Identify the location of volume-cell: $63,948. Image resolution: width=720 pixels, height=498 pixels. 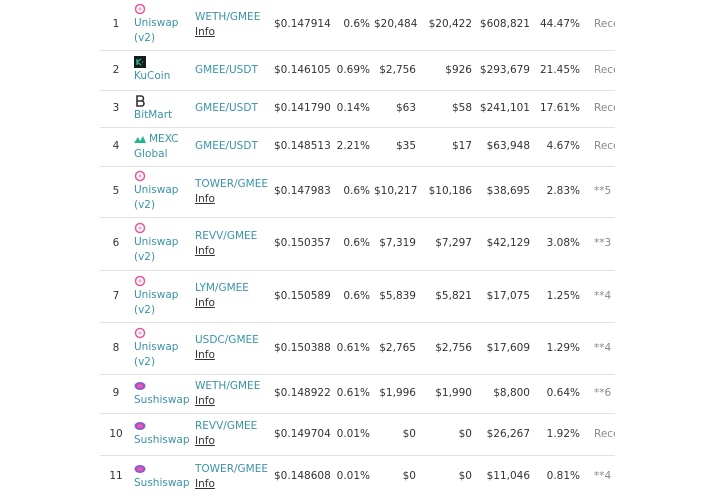
(503, 147).